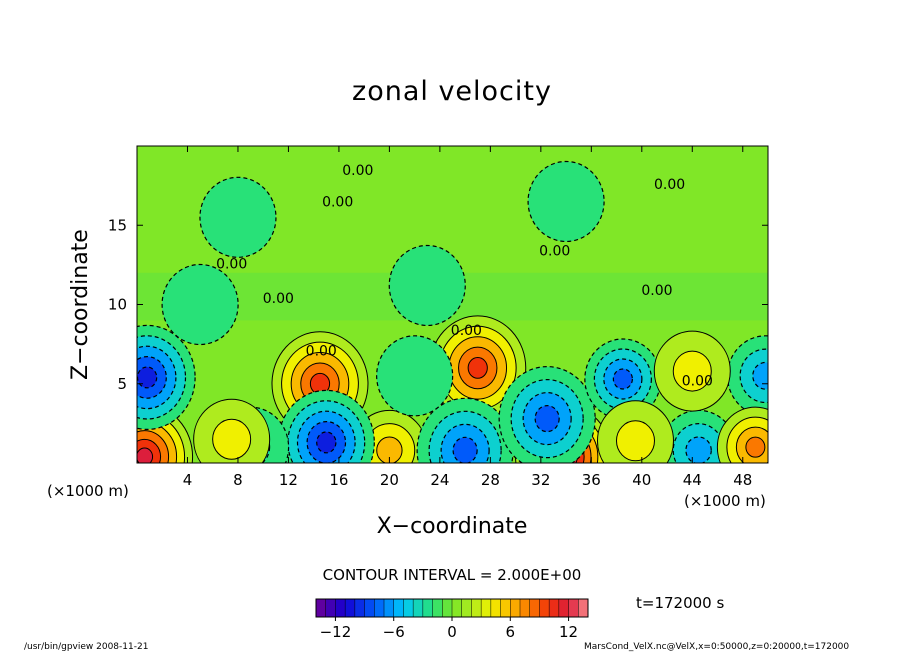  What do you see at coordinates (336, 632) in the screenshot?
I see `colorbar-tick-label: −12` at bounding box center [336, 632].